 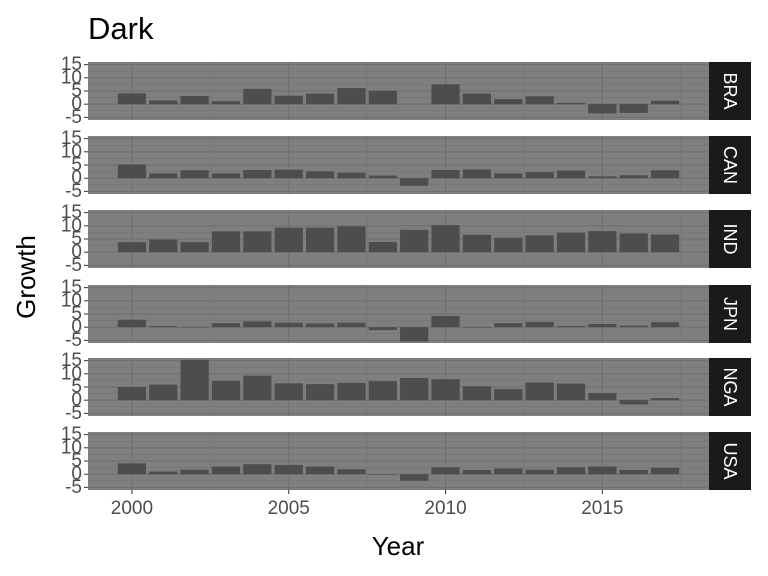 I want to click on x-tick-label: 2000, so click(x=132, y=508).